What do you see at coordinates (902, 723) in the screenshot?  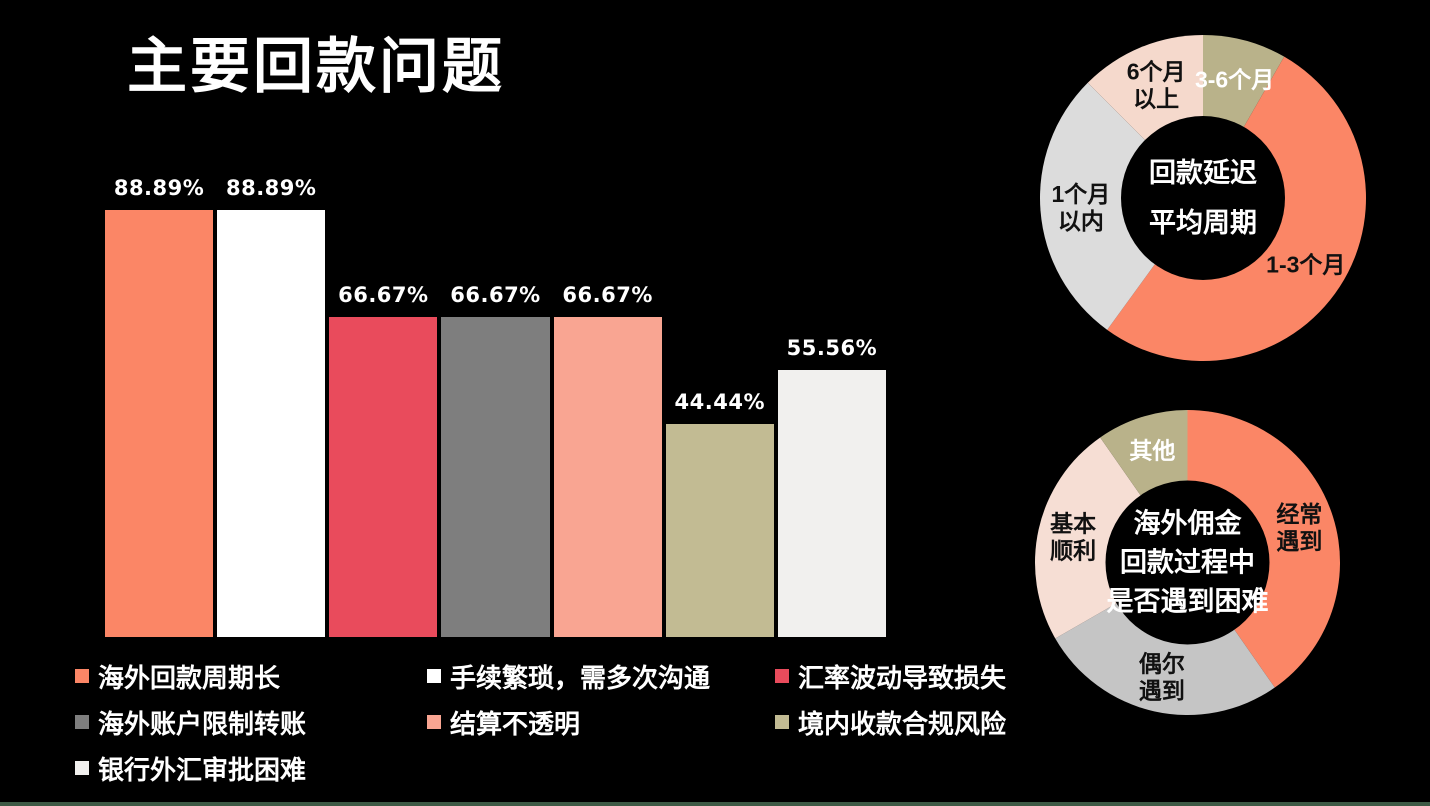 I see `legend-label: 境内收款合规风险` at bounding box center [902, 723].